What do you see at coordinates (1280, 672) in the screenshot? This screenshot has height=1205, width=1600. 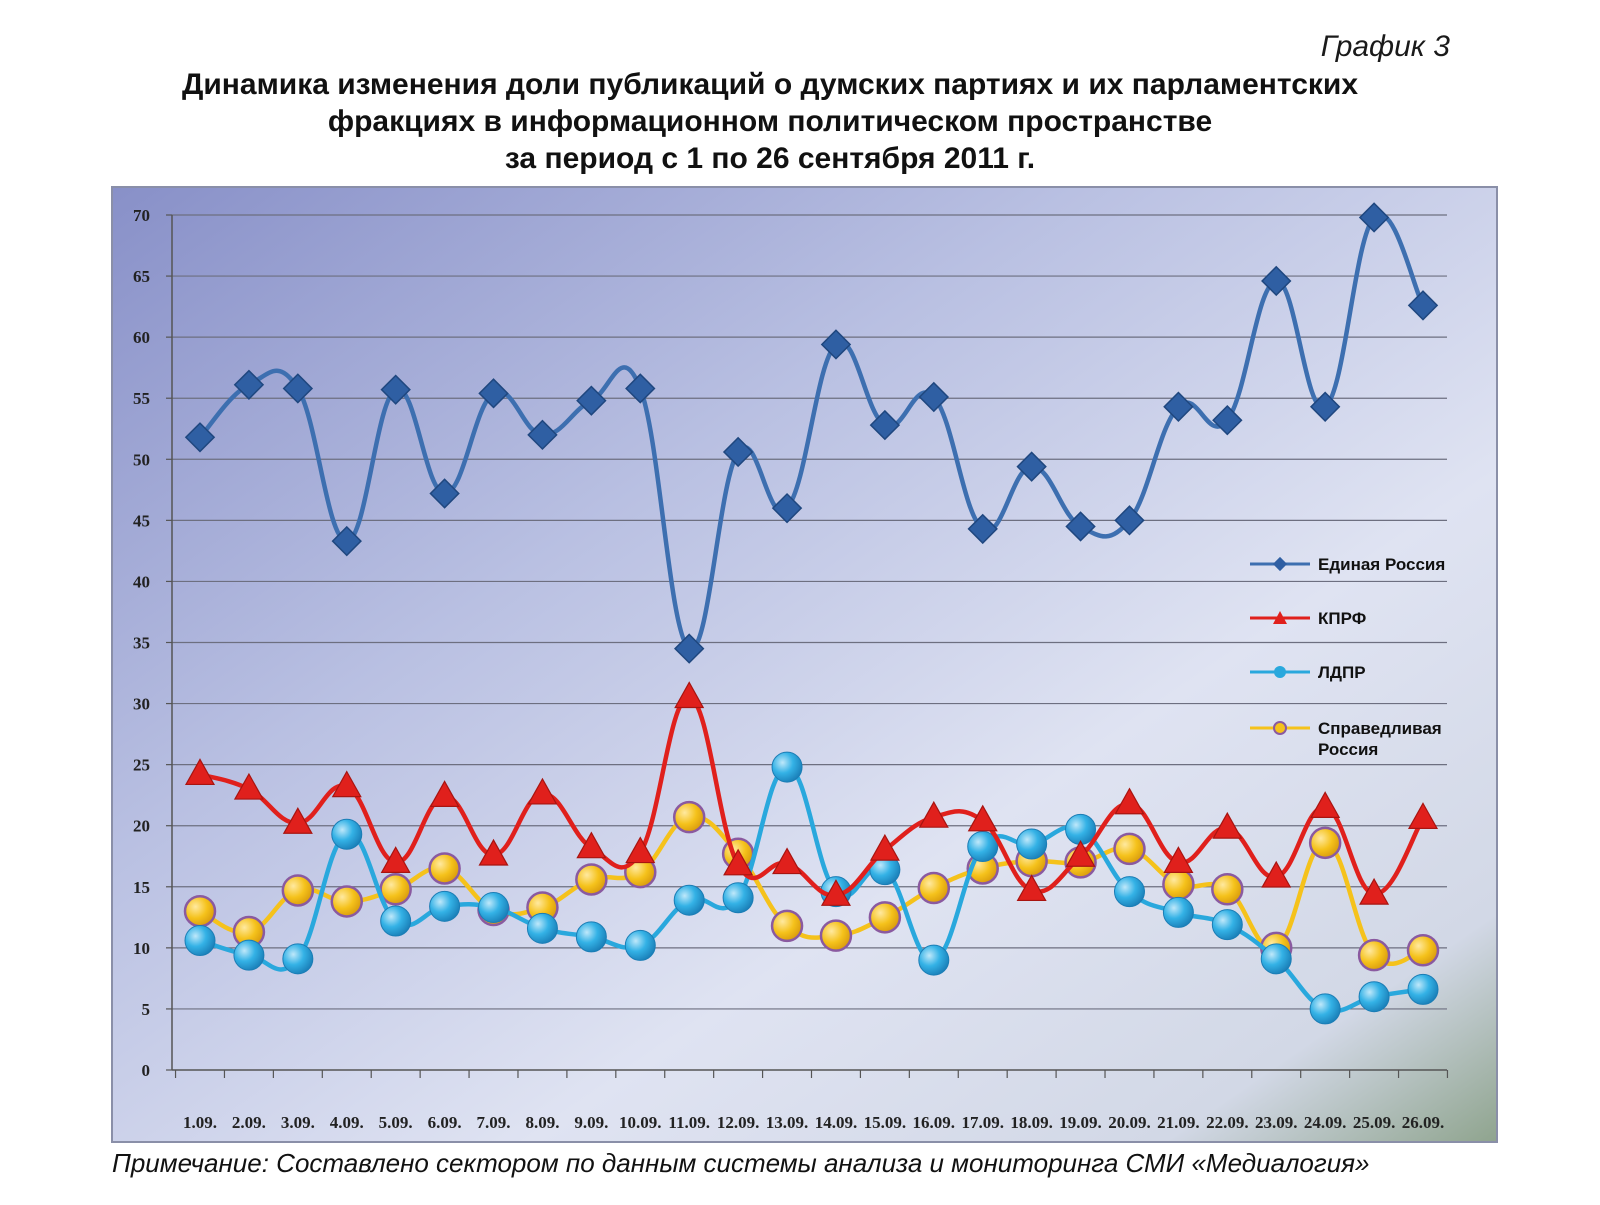 I see `legend-circle-icon` at bounding box center [1280, 672].